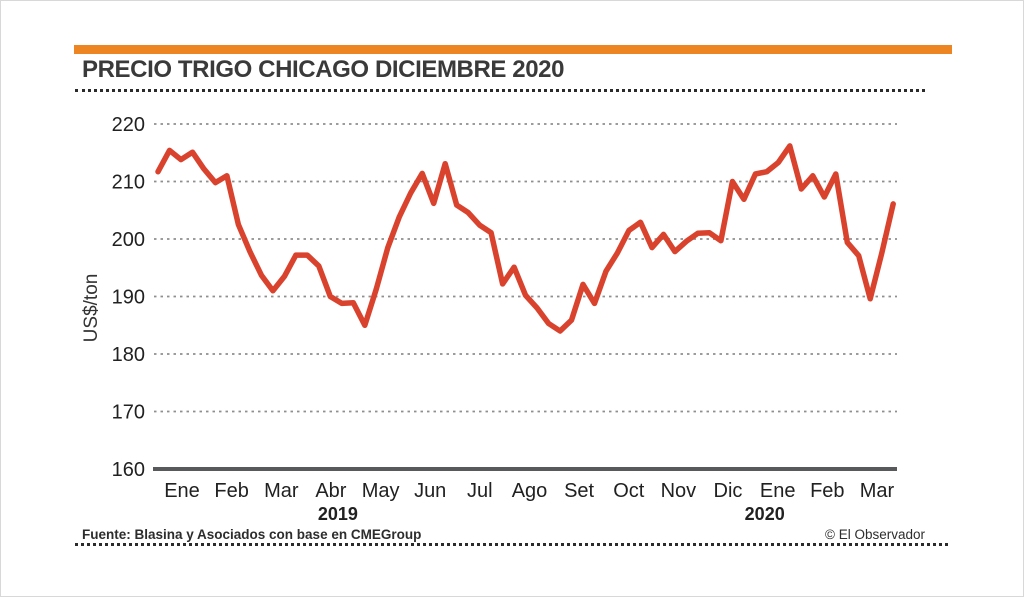  I want to click on year-label: 2020, so click(765, 514).